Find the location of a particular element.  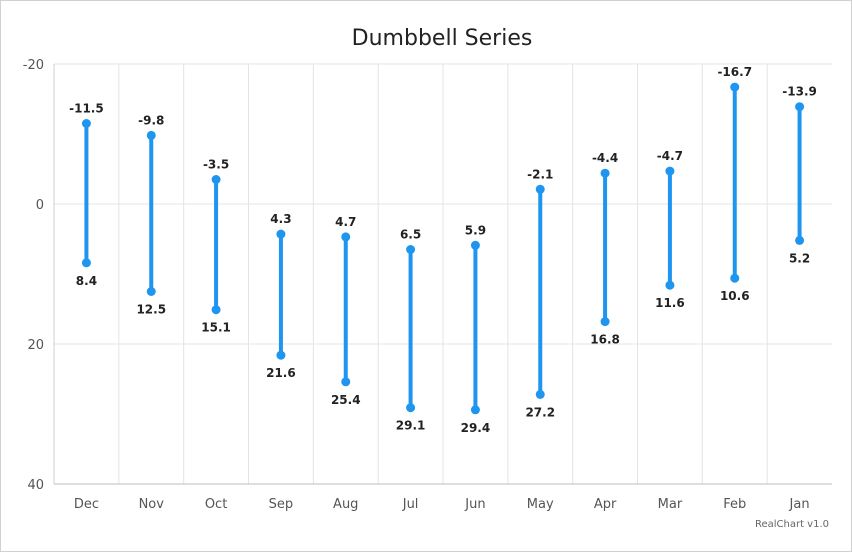

x-tick-label: Oct is located at coordinates (216, 504).